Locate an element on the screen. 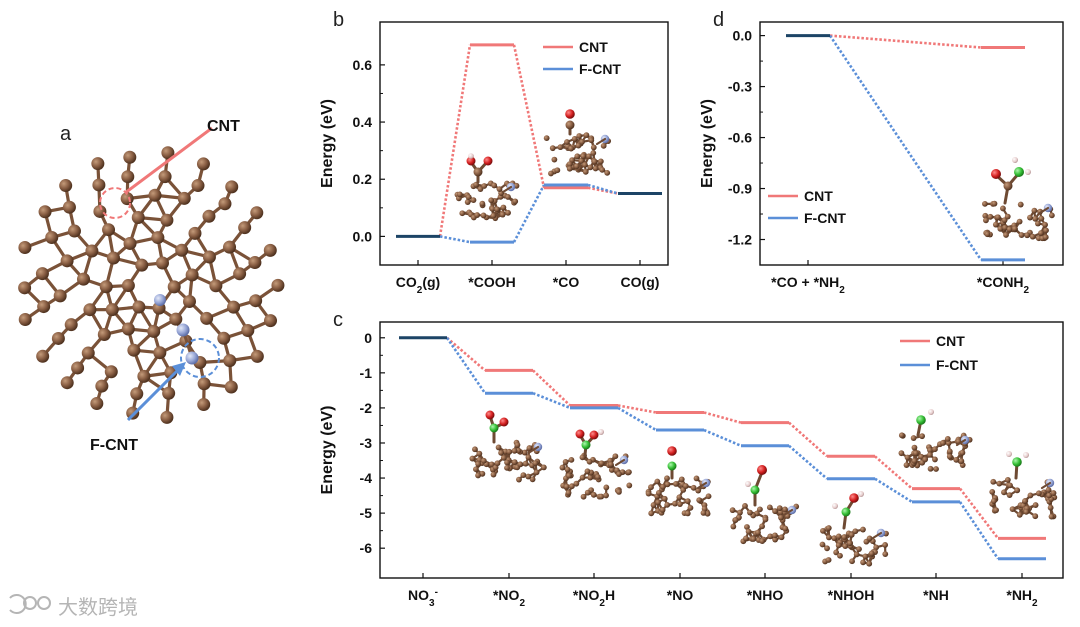  inset-nho-icon is located at coordinates (764, 505).